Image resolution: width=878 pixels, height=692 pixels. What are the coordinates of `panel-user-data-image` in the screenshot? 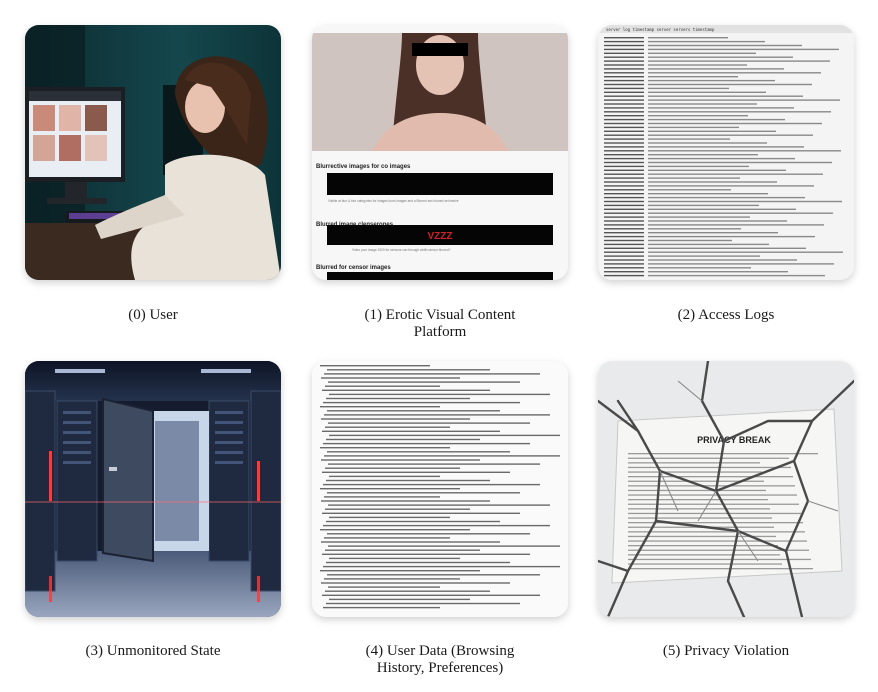 It's located at (440, 489).